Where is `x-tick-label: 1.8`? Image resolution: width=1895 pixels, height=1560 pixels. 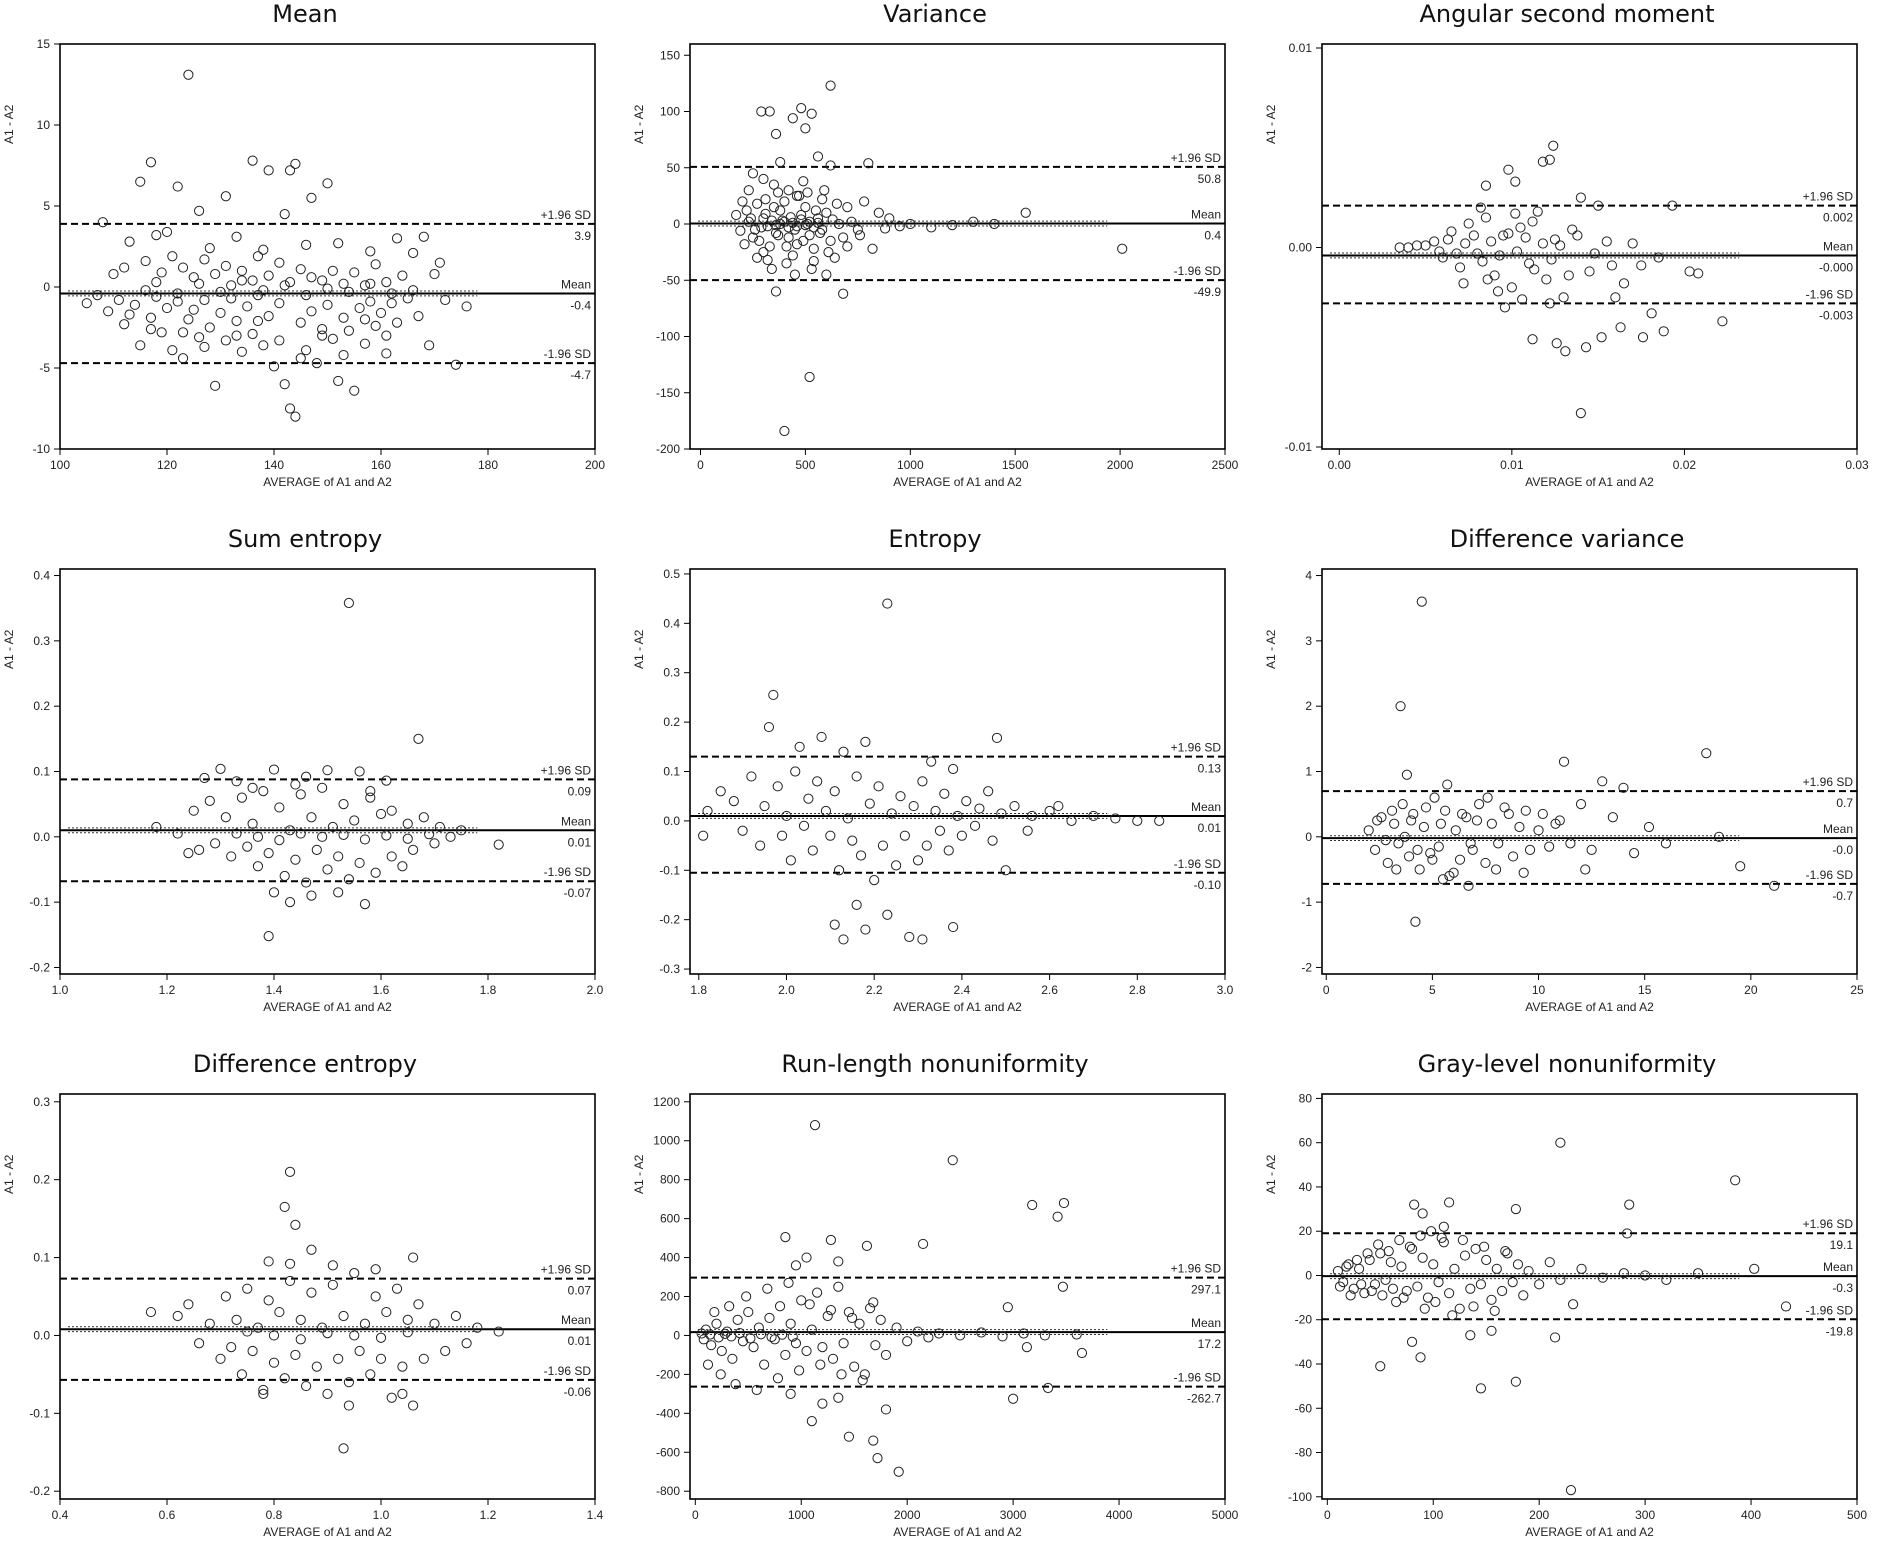
x-tick-label: 1.8 is located at coordinates (698, 990).